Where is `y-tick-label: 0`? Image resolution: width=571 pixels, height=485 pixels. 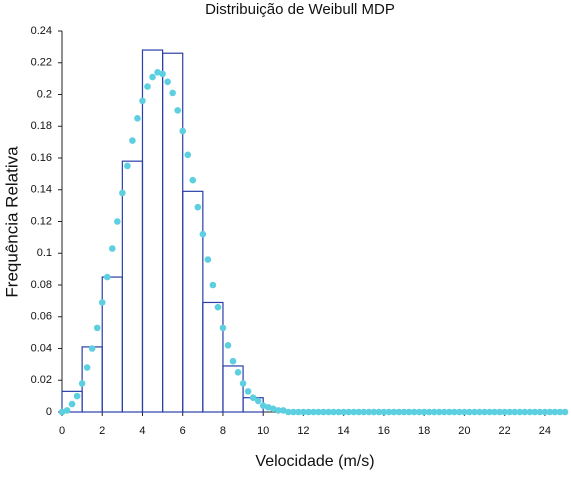 y-tick-label: 0 is located at coordinates (49, 412).